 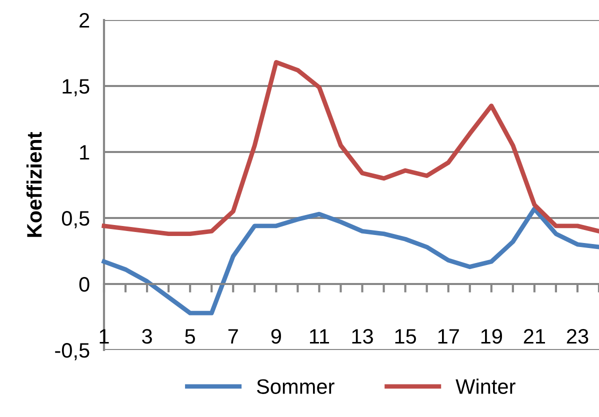 I want to click on legend-label: Sommer, so click(x=295, y=386).